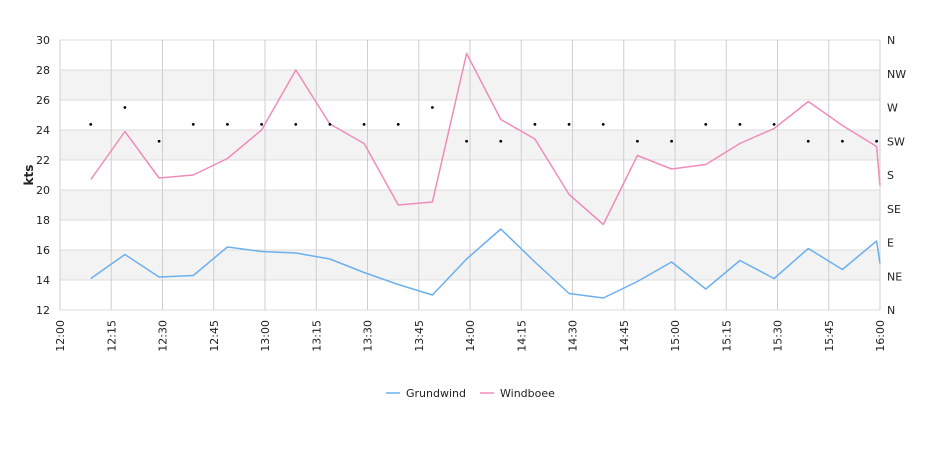 This screenshot has width=940, height=454. I want to click on y-tick-label: 24, so click(43, 130).